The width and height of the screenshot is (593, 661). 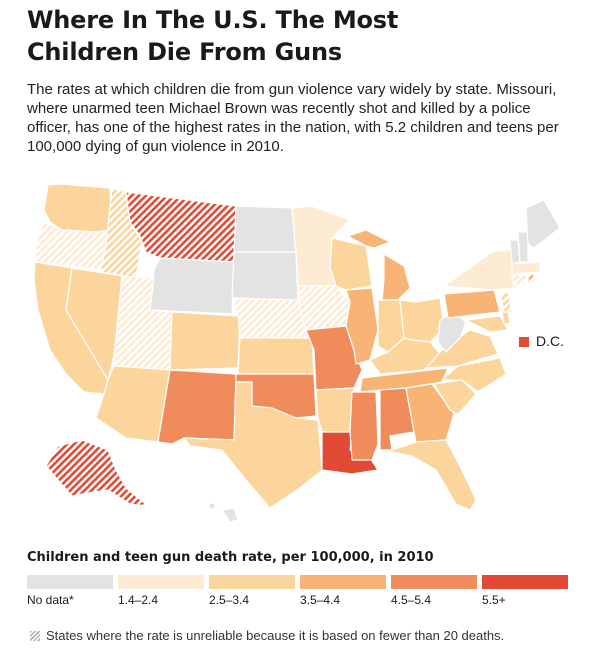 I want to click on state-texas, so click(x=253, y=445).